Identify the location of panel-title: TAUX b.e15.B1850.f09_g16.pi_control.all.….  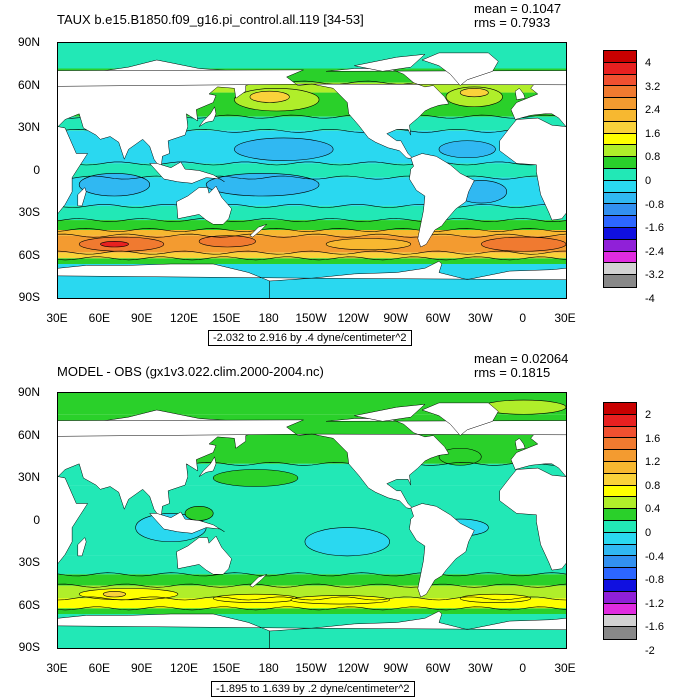
(210, 19).